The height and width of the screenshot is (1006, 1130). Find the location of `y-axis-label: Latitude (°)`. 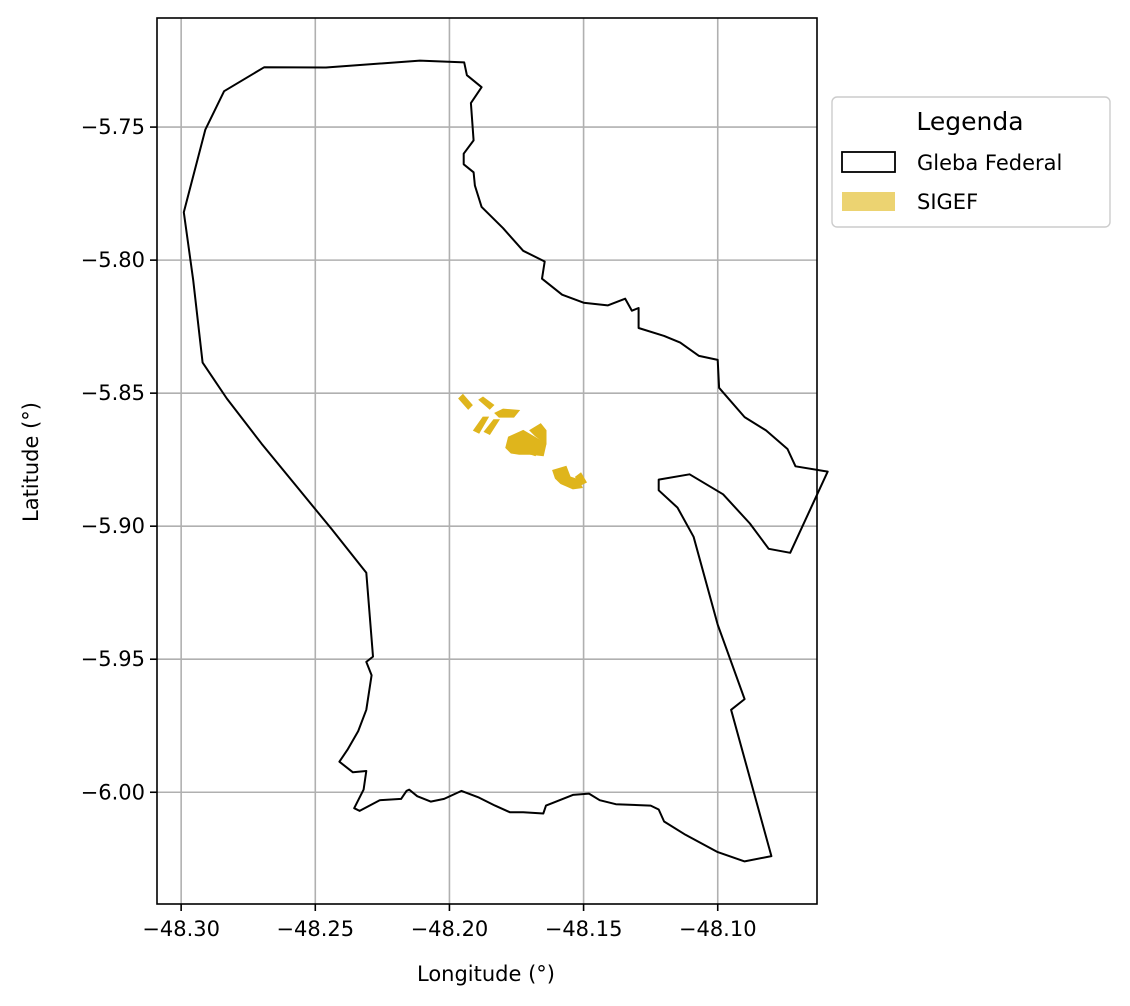

y-axis-label: Latitude (°) is located at coordinates (31, 462).